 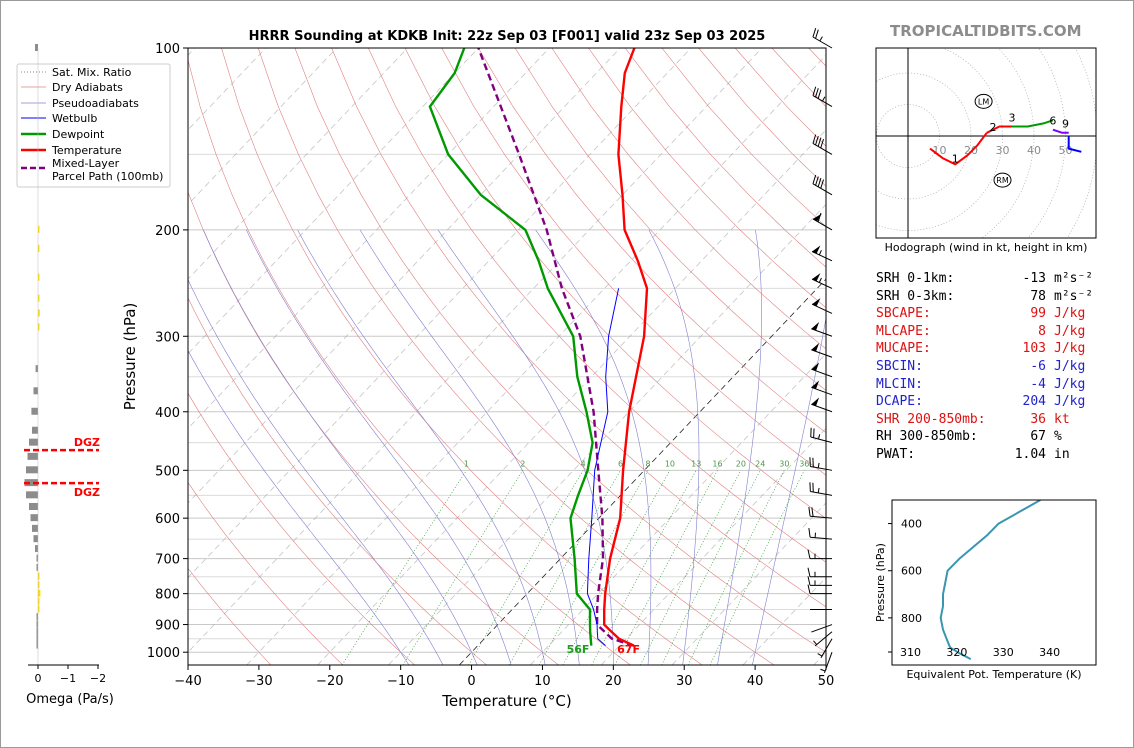 I want to click on index-value: -13, so click(x=1034, y=278).